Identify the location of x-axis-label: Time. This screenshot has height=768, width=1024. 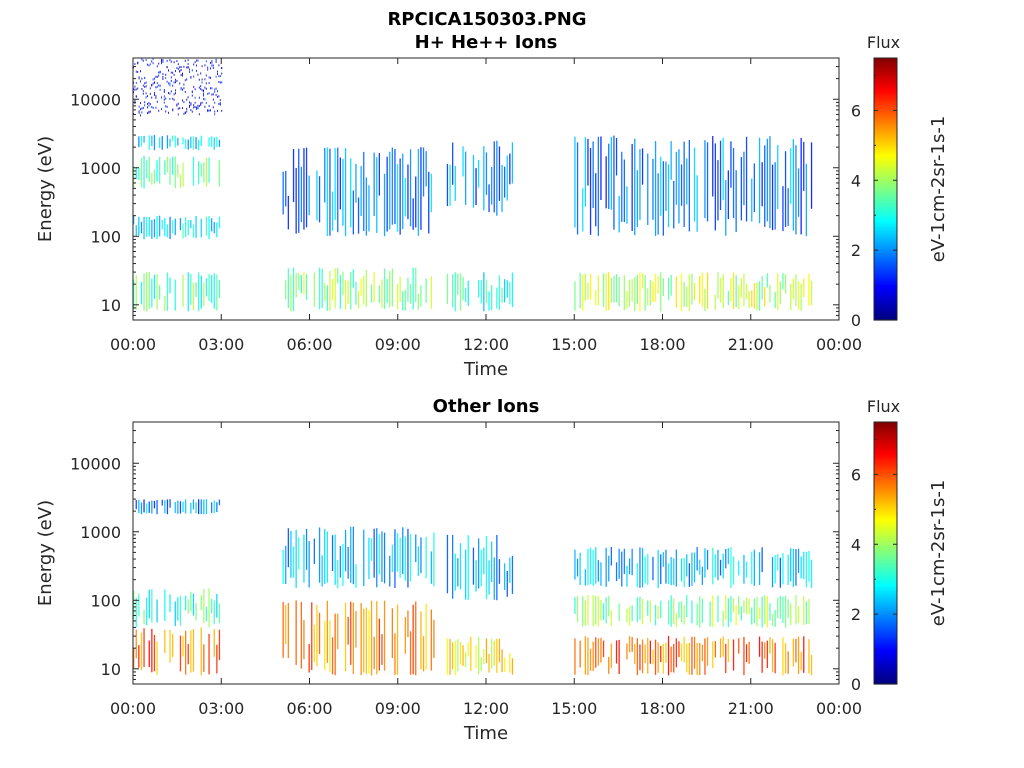
(485, 733).